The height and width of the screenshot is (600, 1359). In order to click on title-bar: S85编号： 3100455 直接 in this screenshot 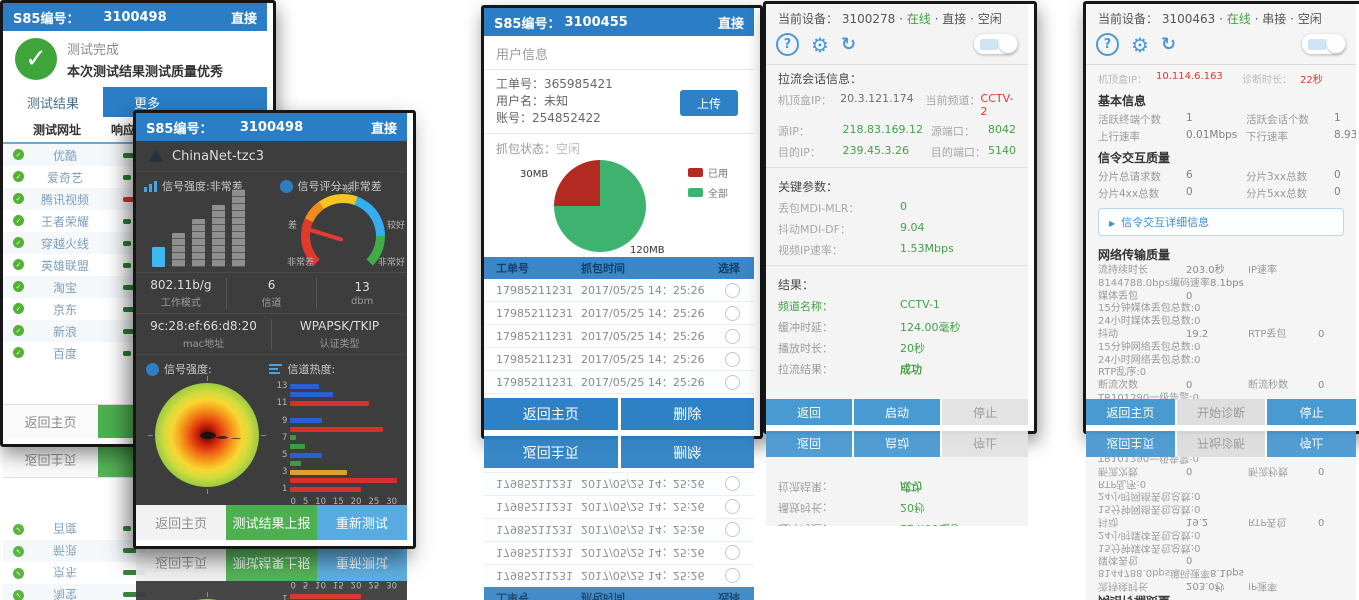, I will do `click(619, 22)`.